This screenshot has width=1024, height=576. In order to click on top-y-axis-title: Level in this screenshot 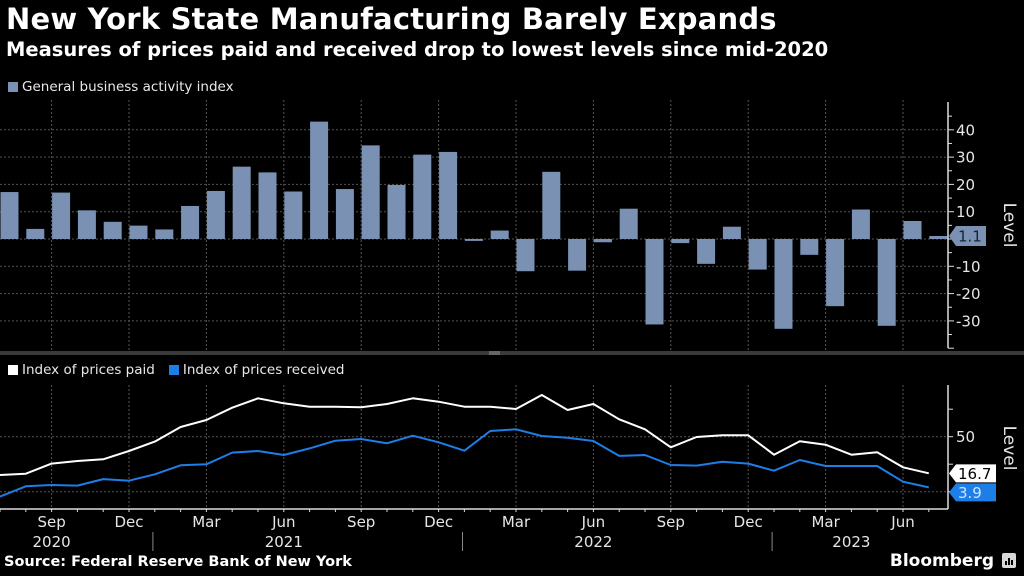, I will do `click(1009, 225)`.